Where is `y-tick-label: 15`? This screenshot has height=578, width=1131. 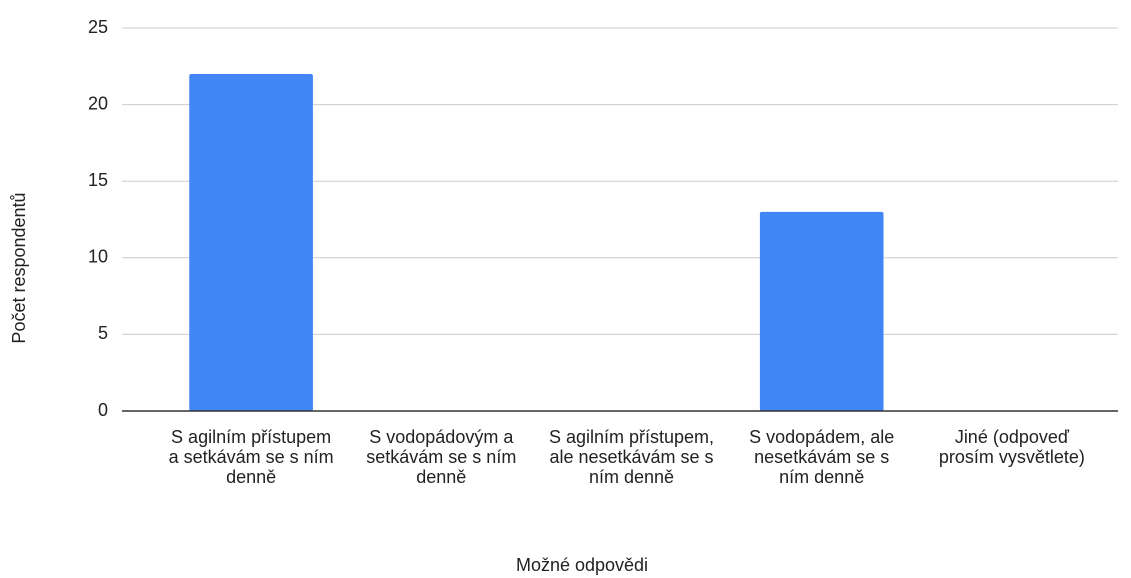
y-tick-label: 15 is located at coordinates (98, 180).